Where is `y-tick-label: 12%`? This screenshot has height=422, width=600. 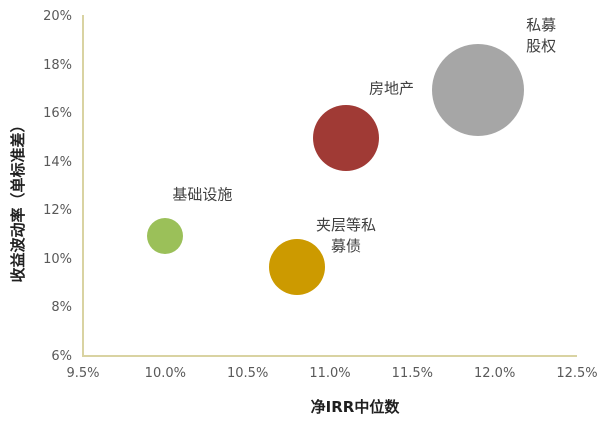
y-tick-label: 12% is located at coordinates (57, 211).